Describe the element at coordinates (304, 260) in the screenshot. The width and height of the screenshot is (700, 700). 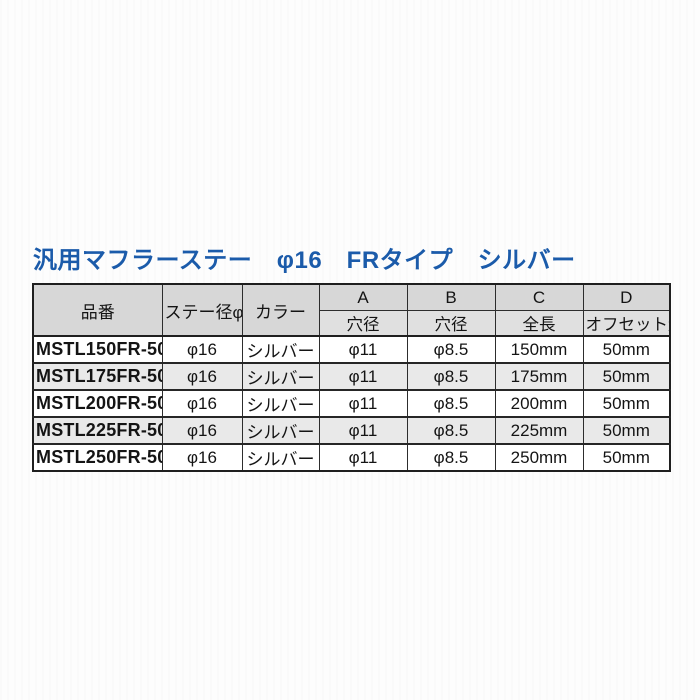
I see `page-title: 汎用マフラーステー φ16 FRタイプ シルバー` at that location.